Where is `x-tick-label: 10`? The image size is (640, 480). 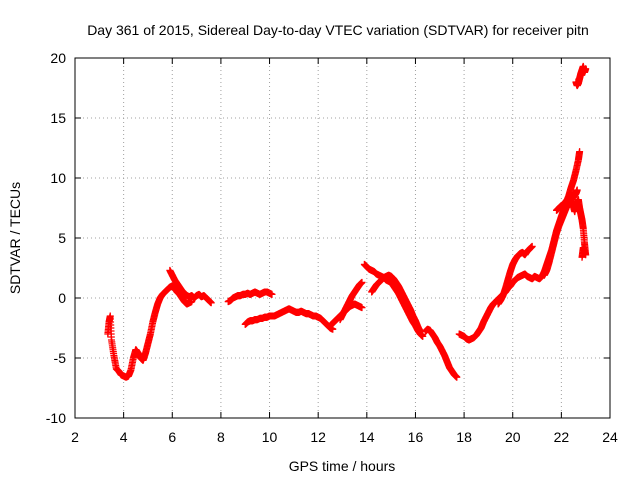 x-tick-label: 10 is located at coordinates (270, 437).